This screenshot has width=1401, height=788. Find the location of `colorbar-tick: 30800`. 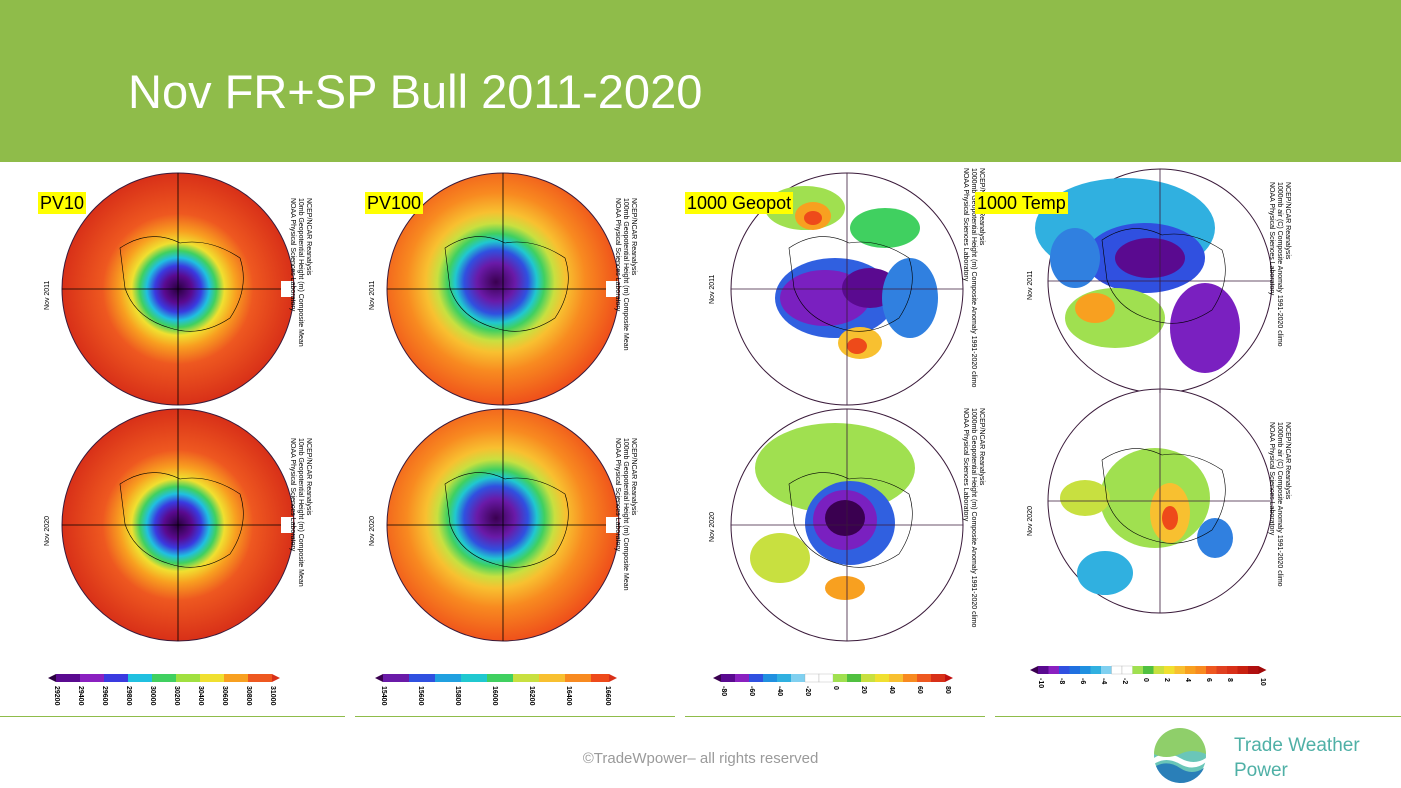

colorbar-tick: 30800 is located at coordinates (248, 696).